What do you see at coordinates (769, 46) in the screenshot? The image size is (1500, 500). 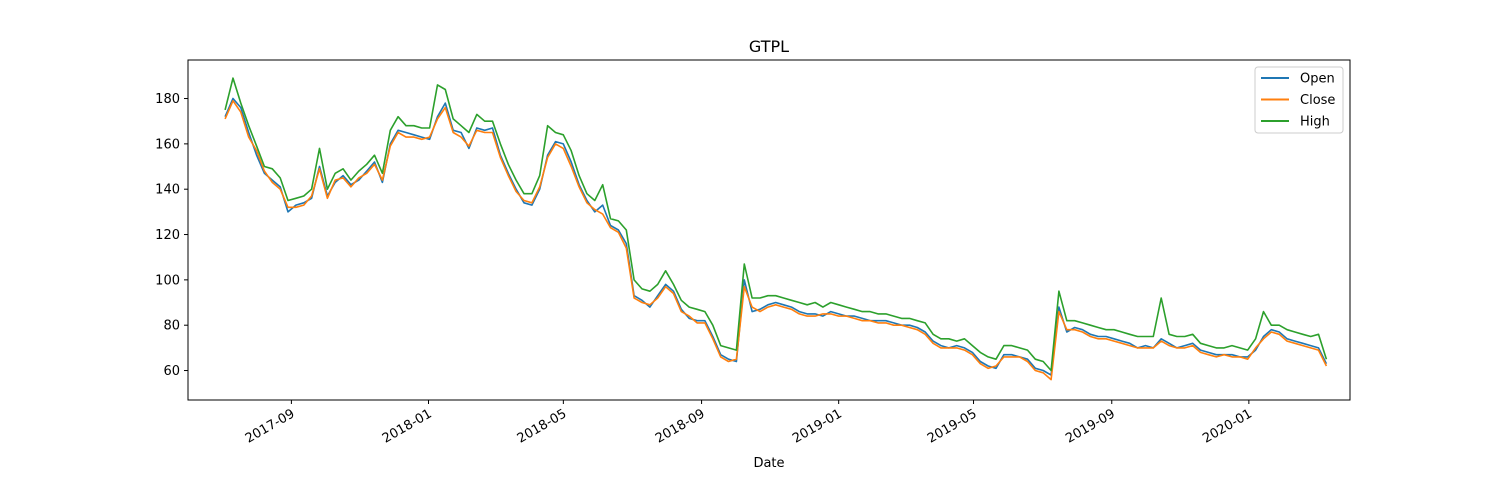 I see `chart-title: GTPL` at bounding box center [769, 46].